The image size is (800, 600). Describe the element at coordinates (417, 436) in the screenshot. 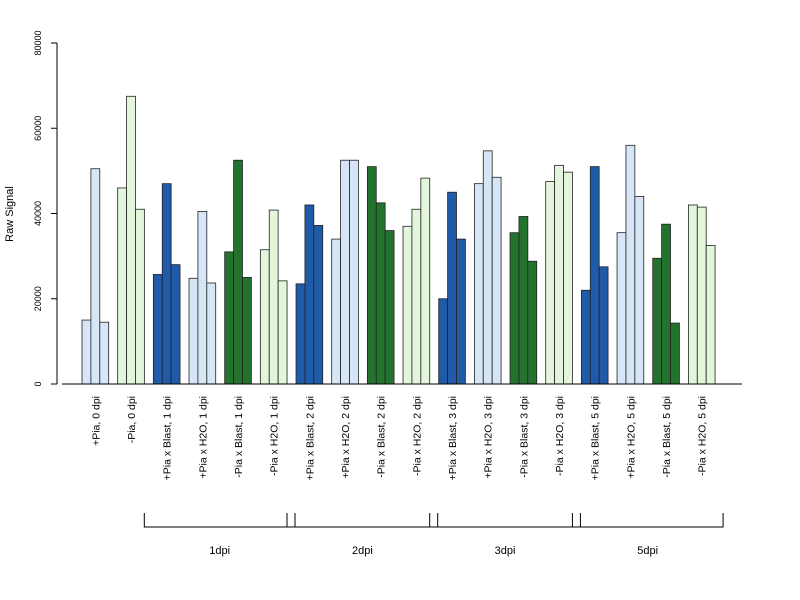

I see `x-tick-label: -Pia x H2O, 2 dpi` at that location.